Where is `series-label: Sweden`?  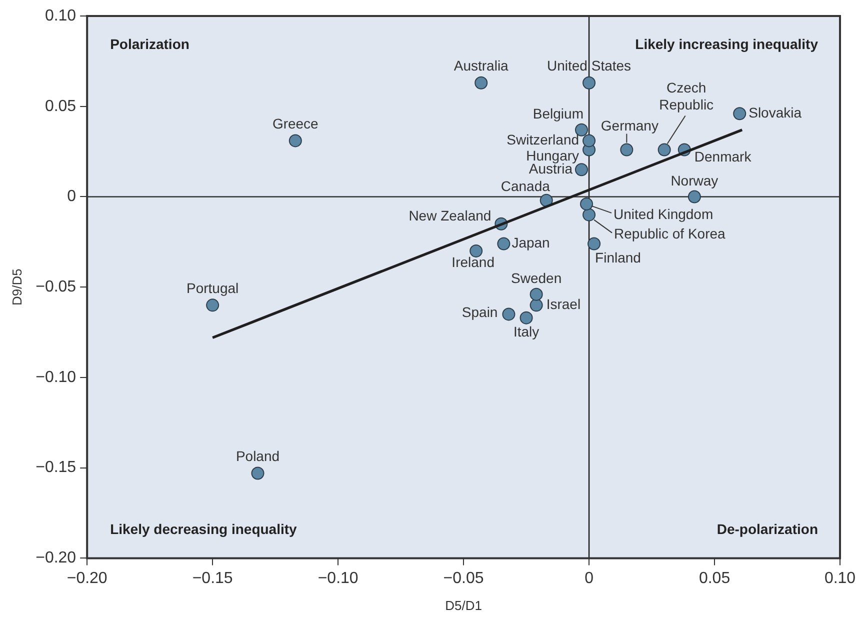
series-label: Sweden is located at coordinates (536, 278).